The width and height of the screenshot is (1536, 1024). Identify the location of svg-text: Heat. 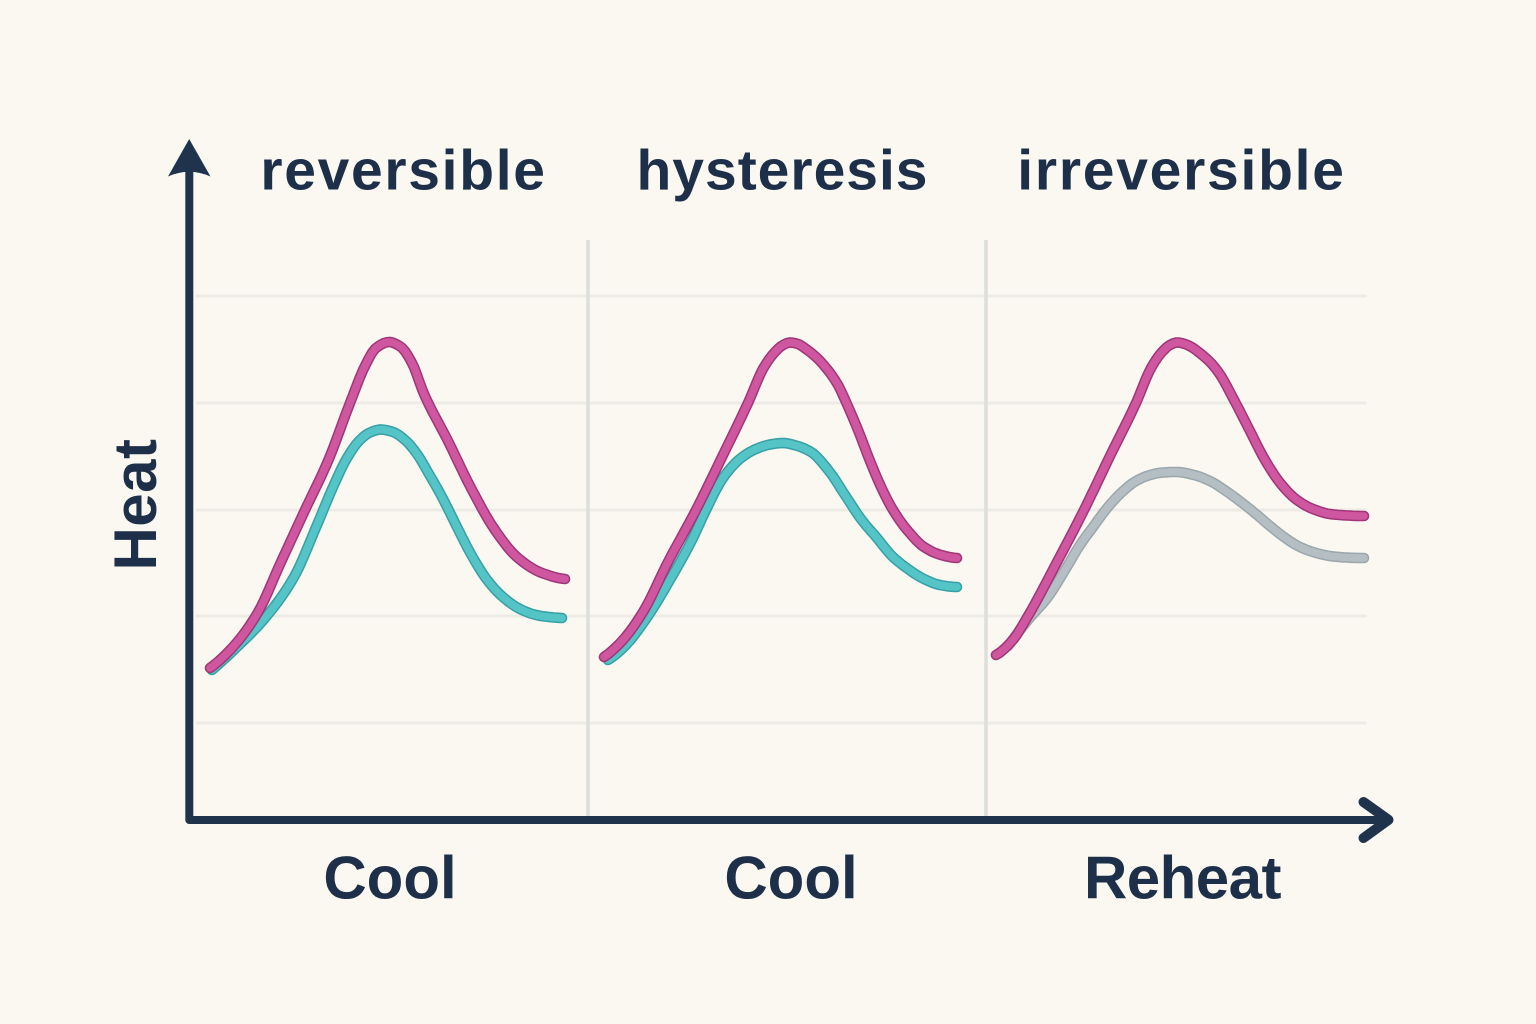
(135, 504).